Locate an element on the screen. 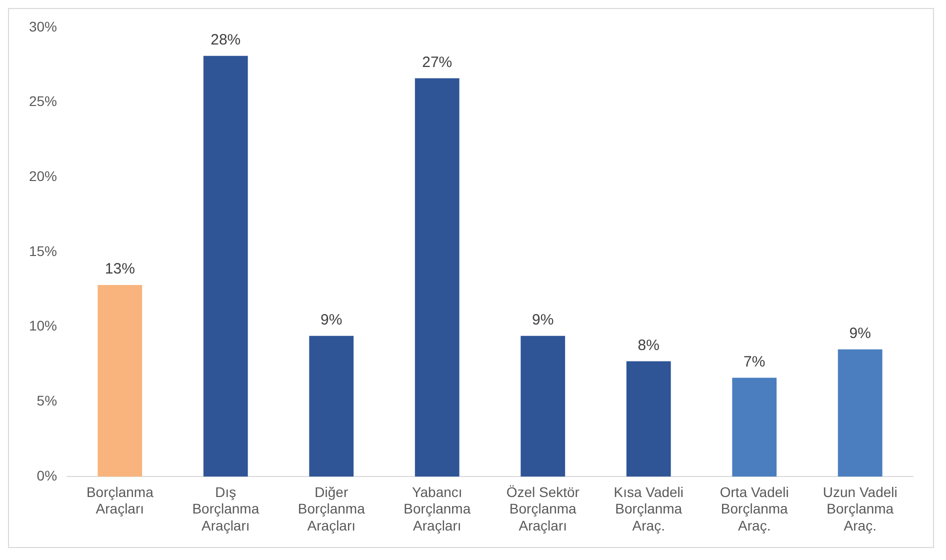 Image resolution: width=946 pixels, height=560 pixels. data-label: 7% is located at coordinates (755, 361).